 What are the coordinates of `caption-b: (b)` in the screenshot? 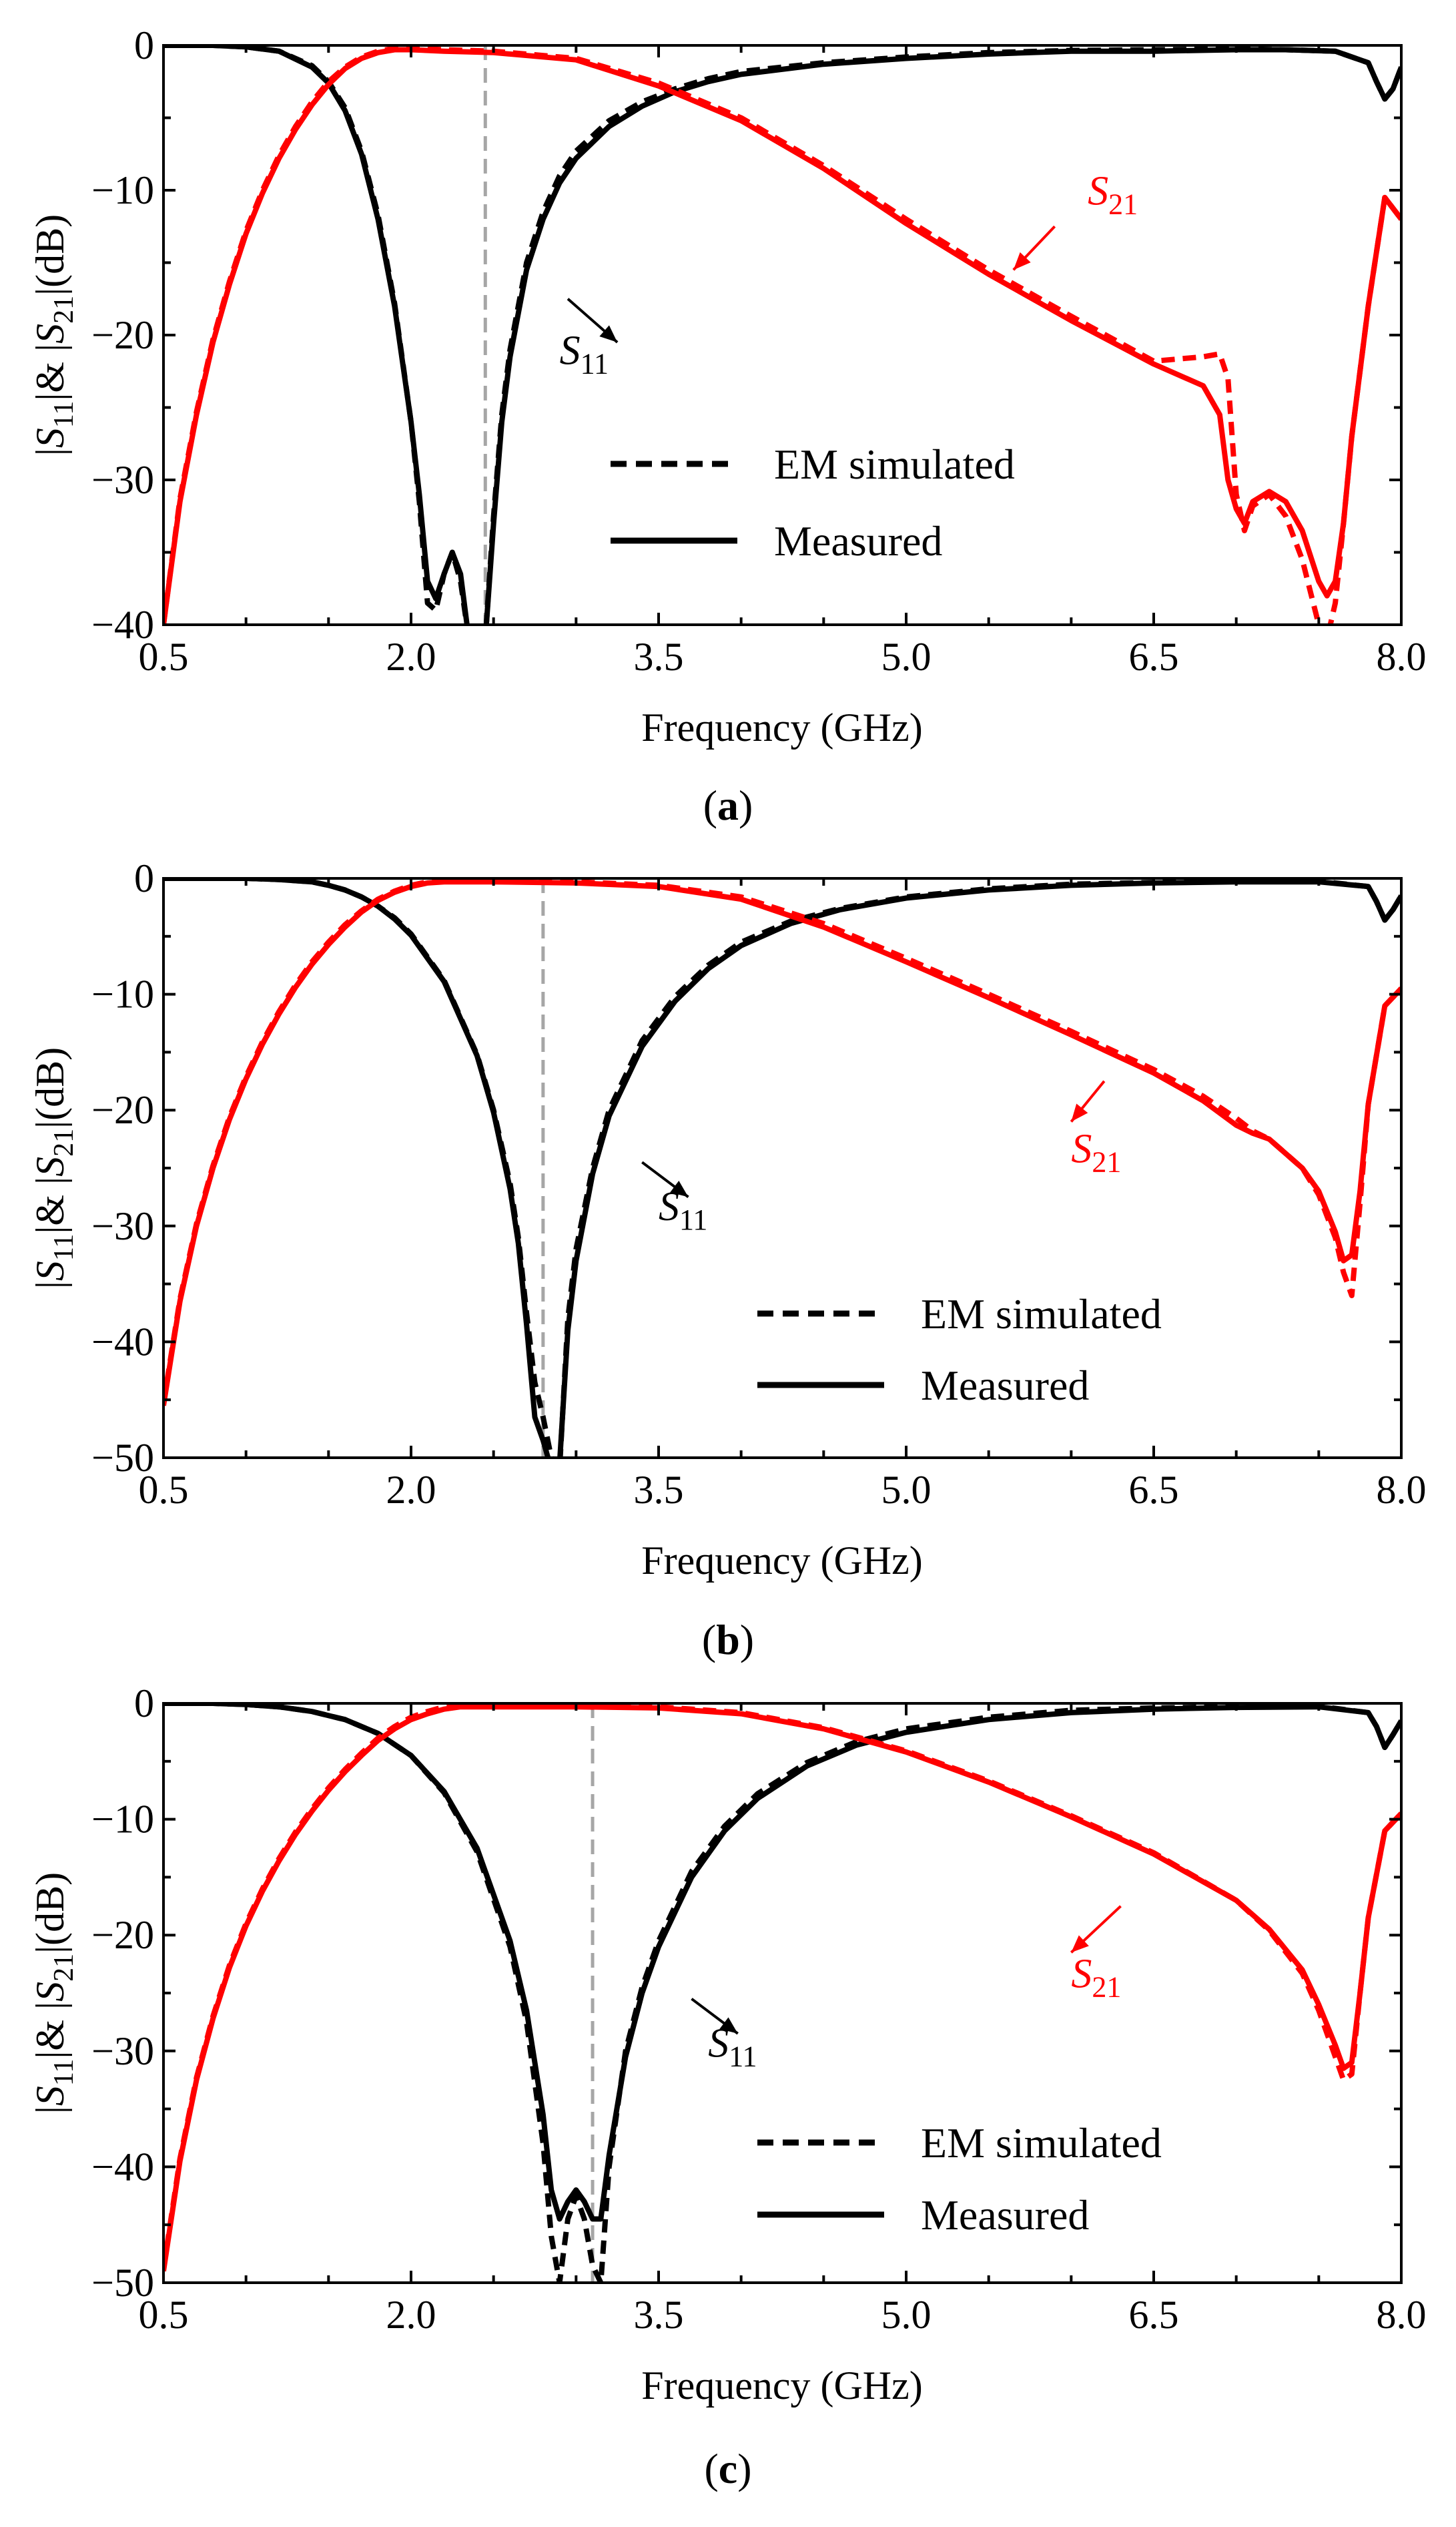 It's located at (728, 1639).